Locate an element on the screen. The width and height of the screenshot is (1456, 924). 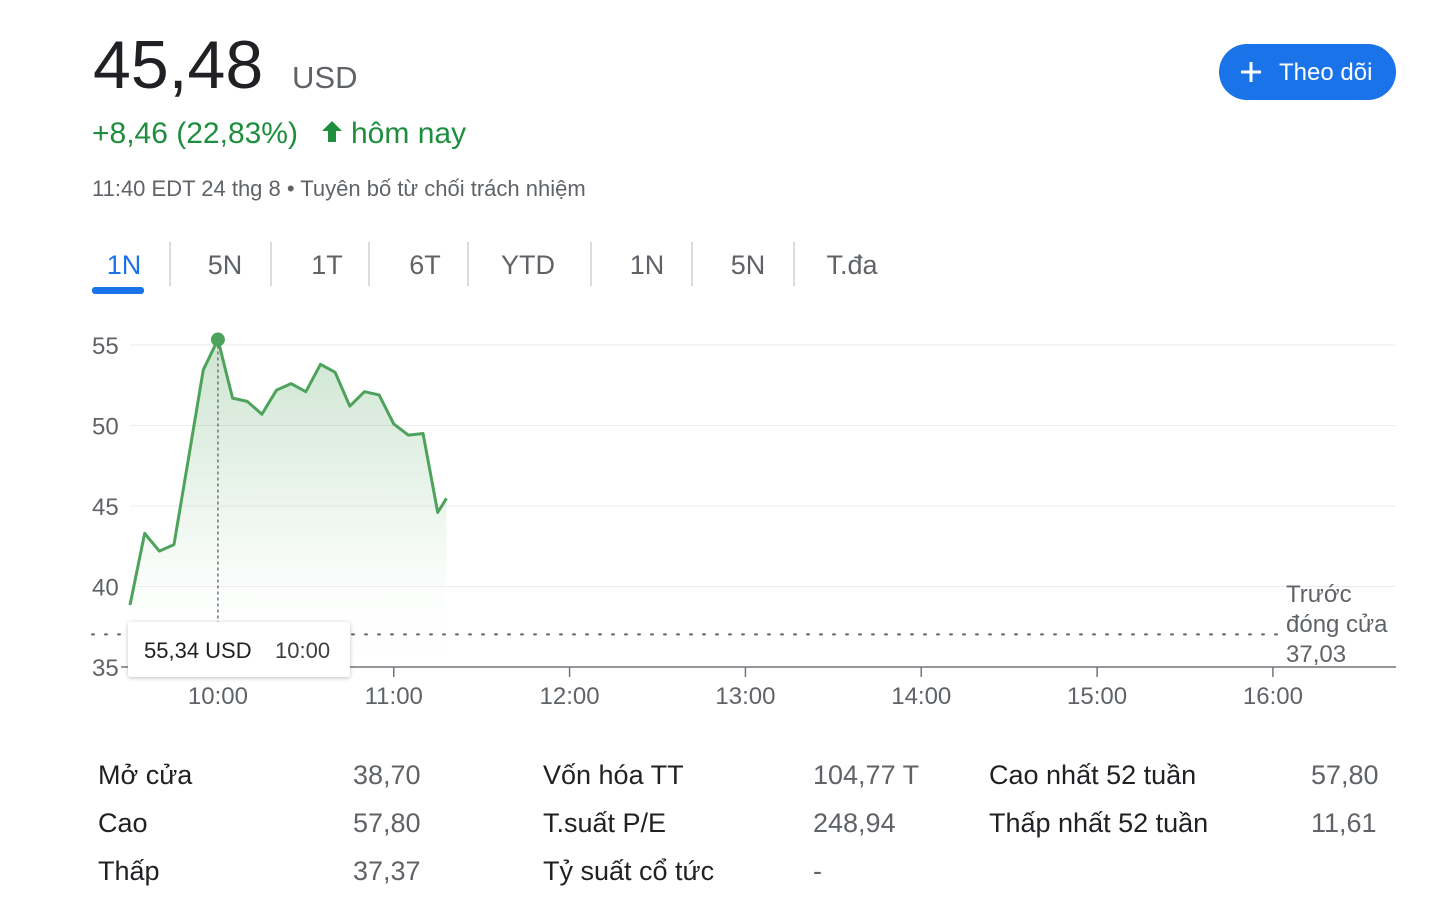
x-tick-label: 15:00 is located at coordinates (1097, 696).